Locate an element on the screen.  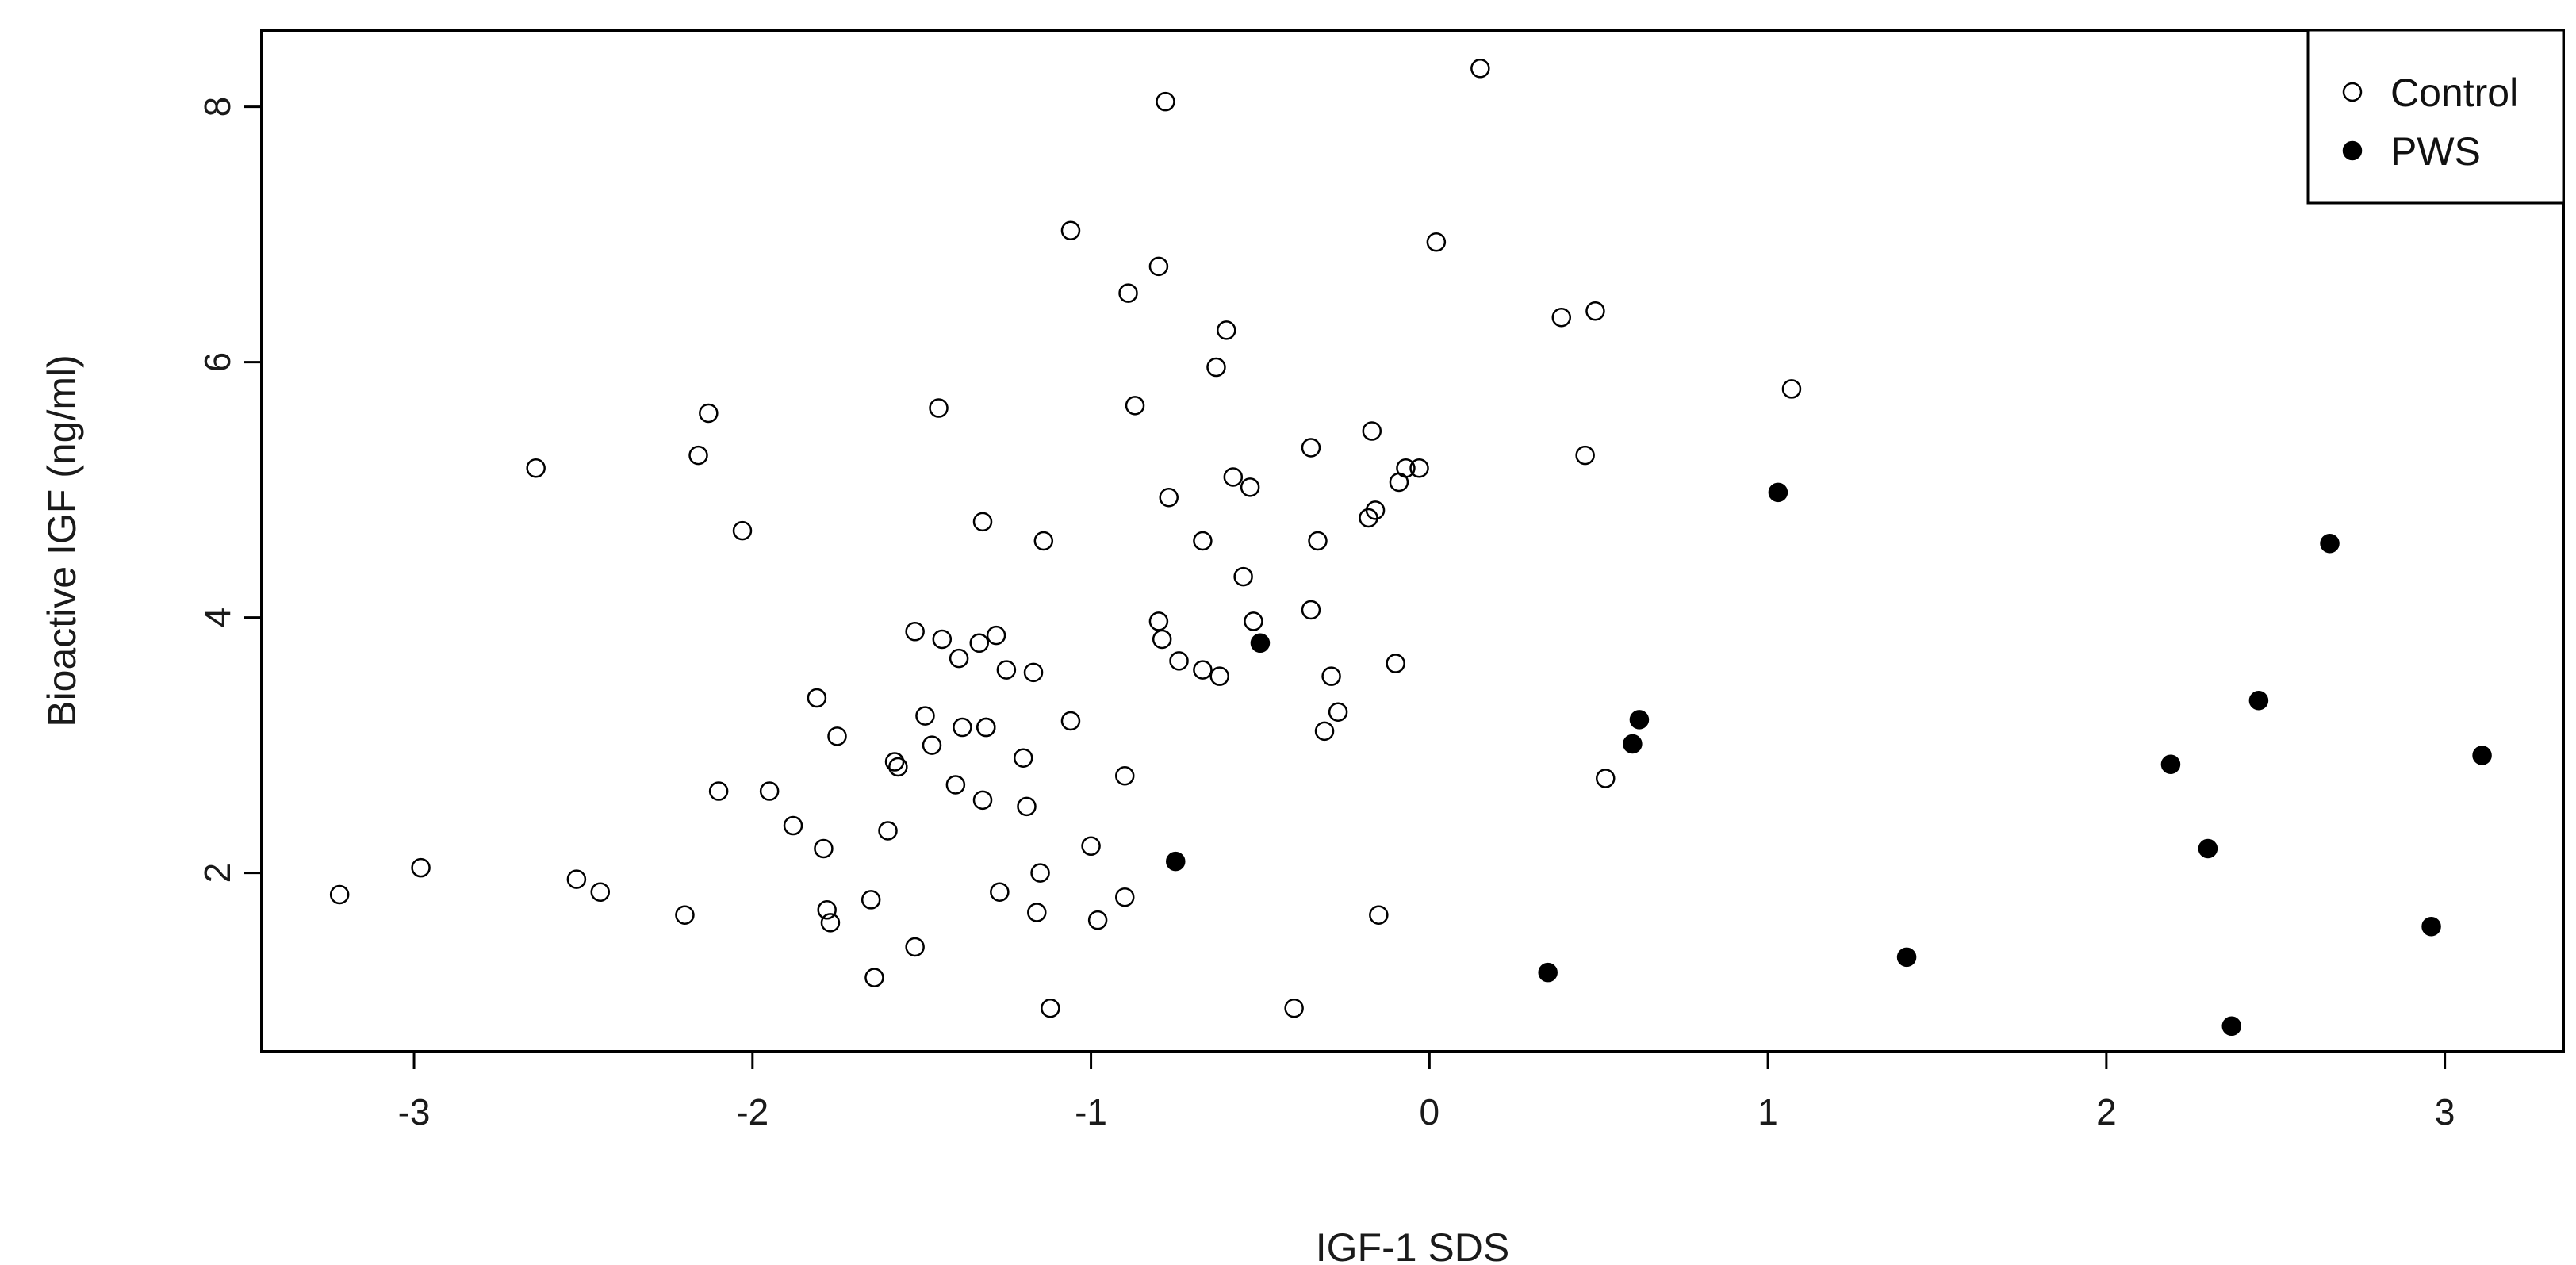
legend-marker-pws is located at coordinates (2352, 151).